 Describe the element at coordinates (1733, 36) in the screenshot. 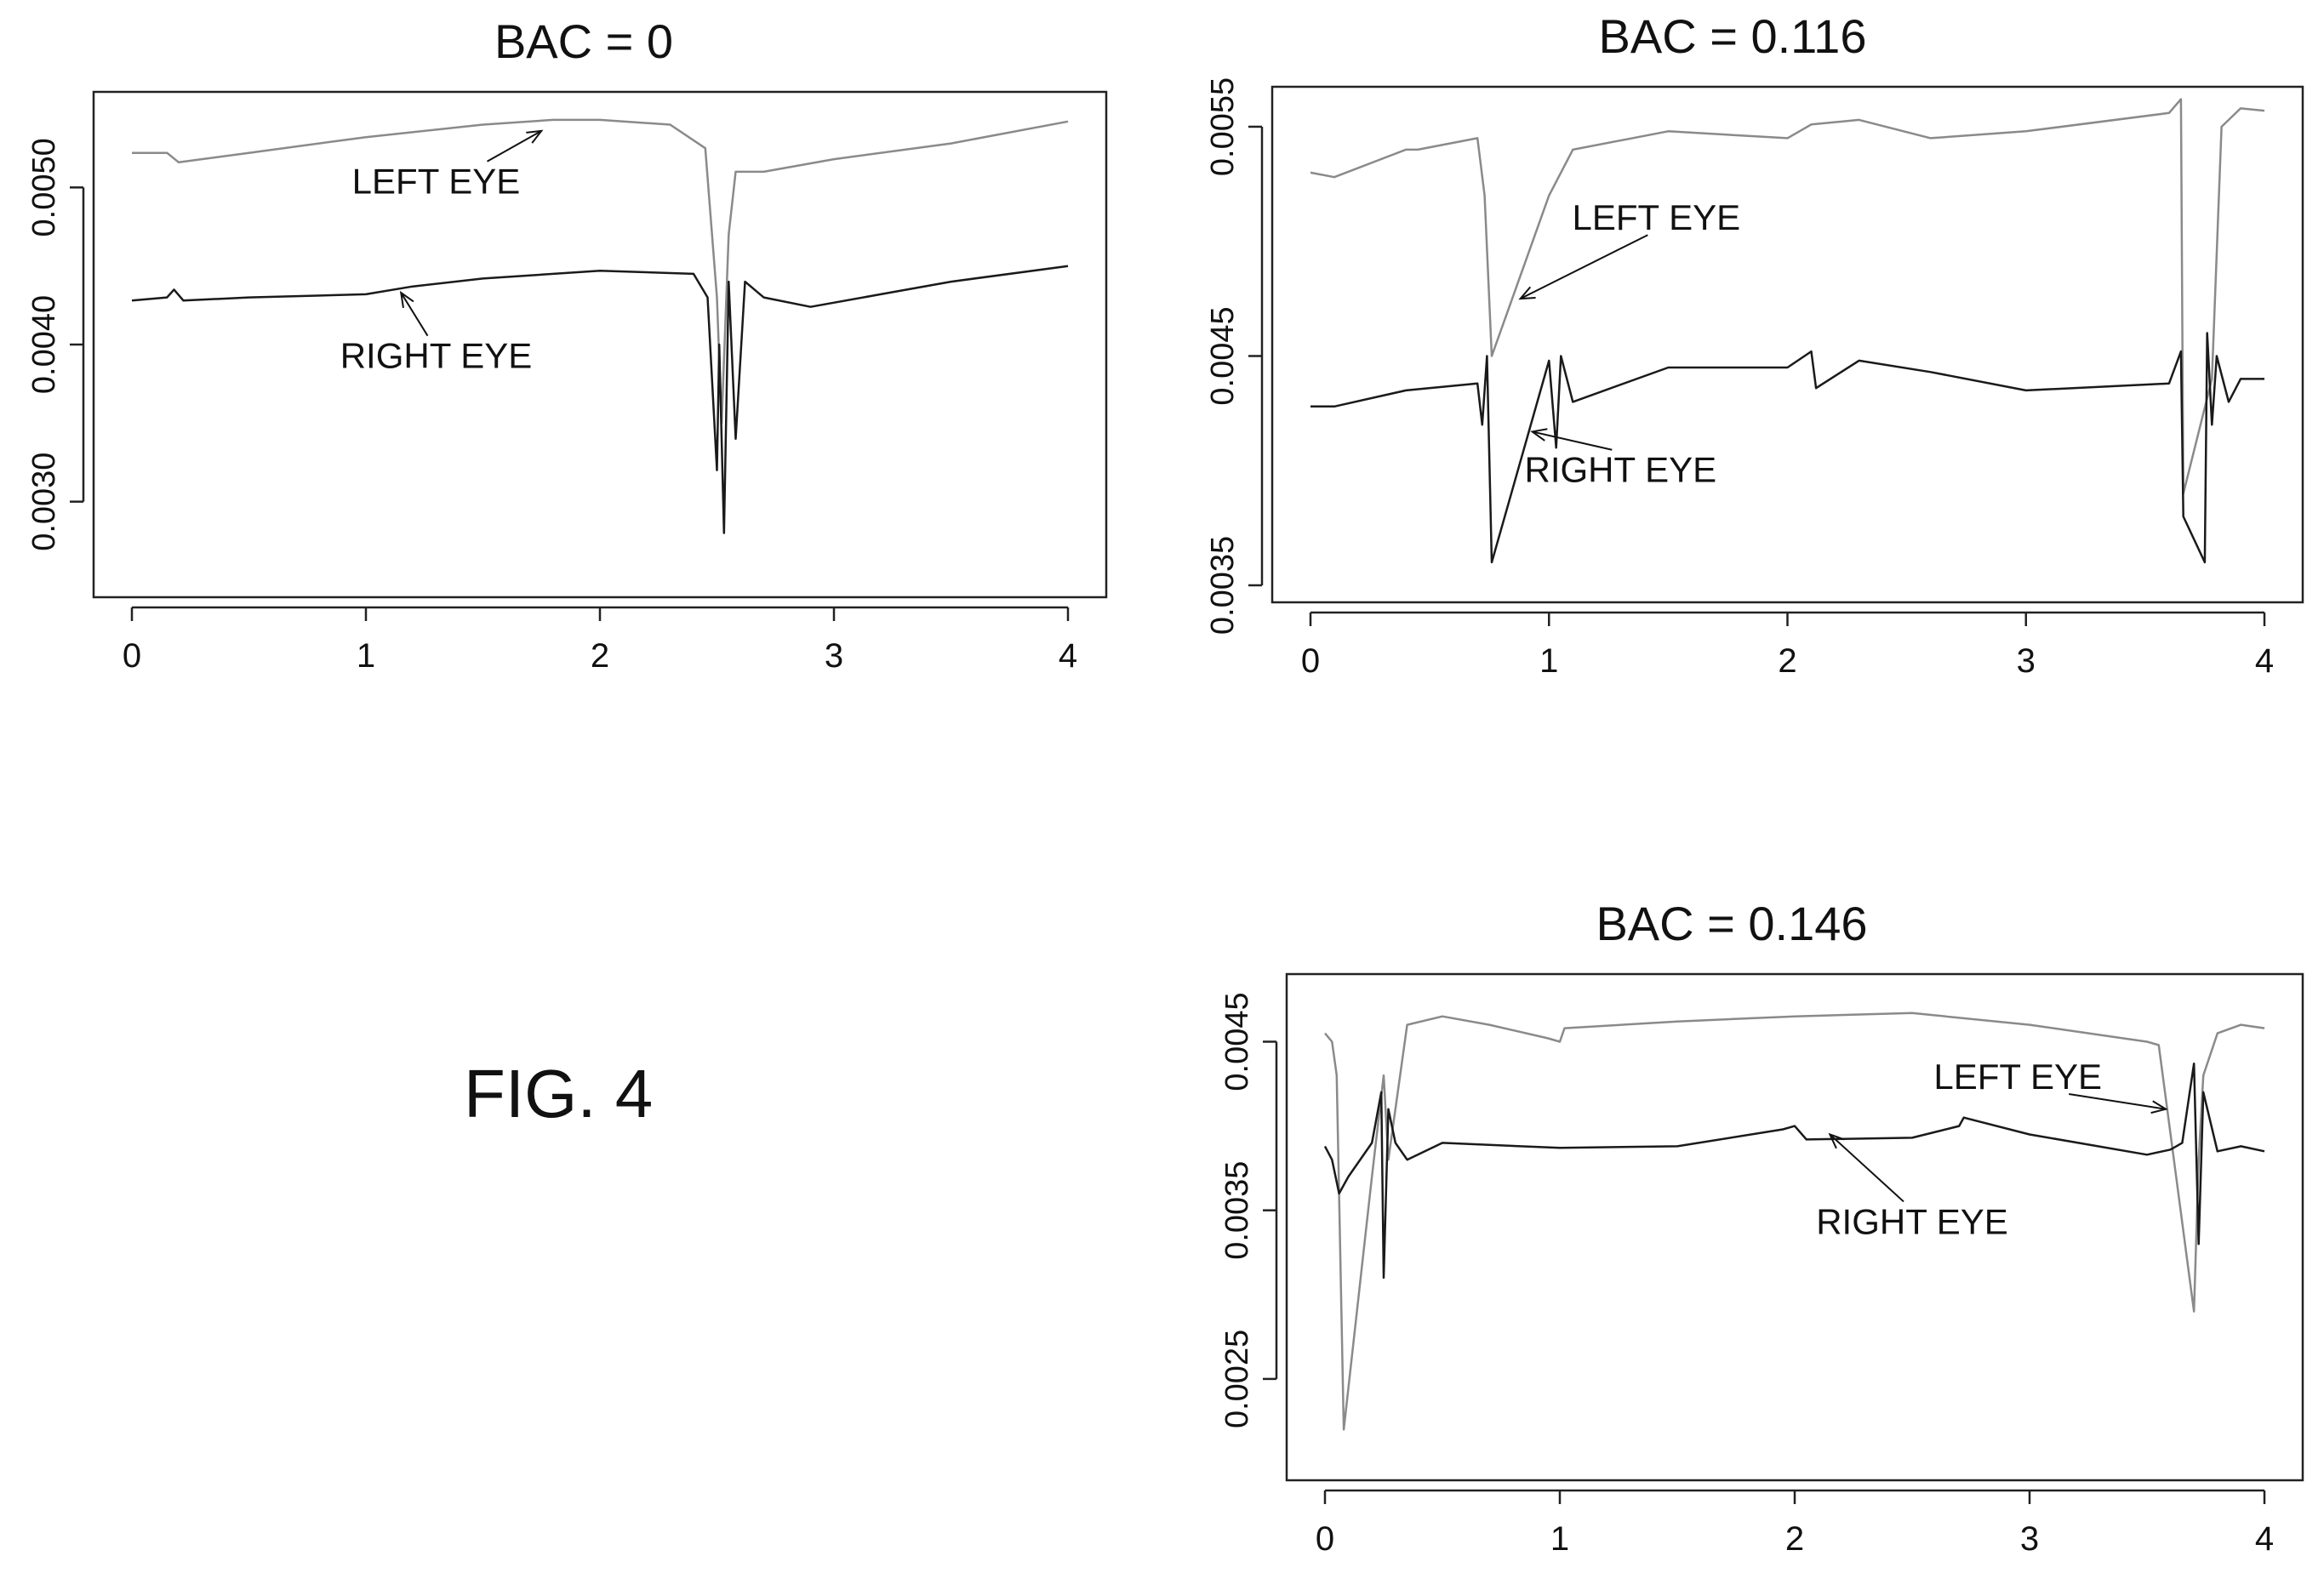

I see `chart-title: BAC = 0.116` at that location.